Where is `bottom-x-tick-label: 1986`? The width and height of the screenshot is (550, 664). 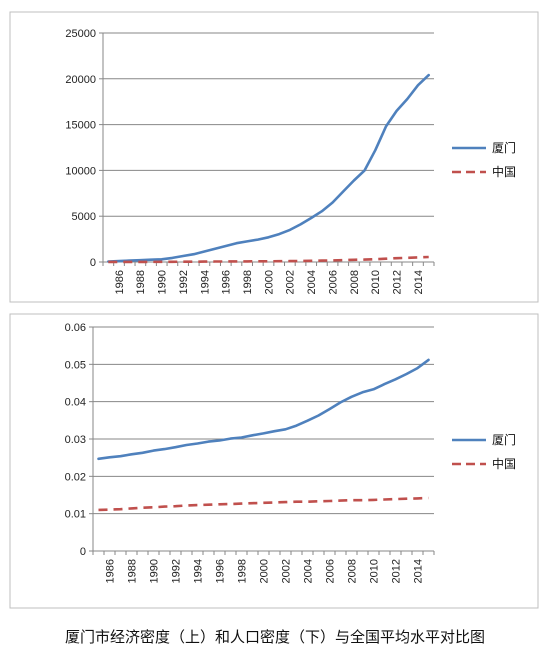
bottom-x-tick-label: 1986 is located at coordinates (110, 571).